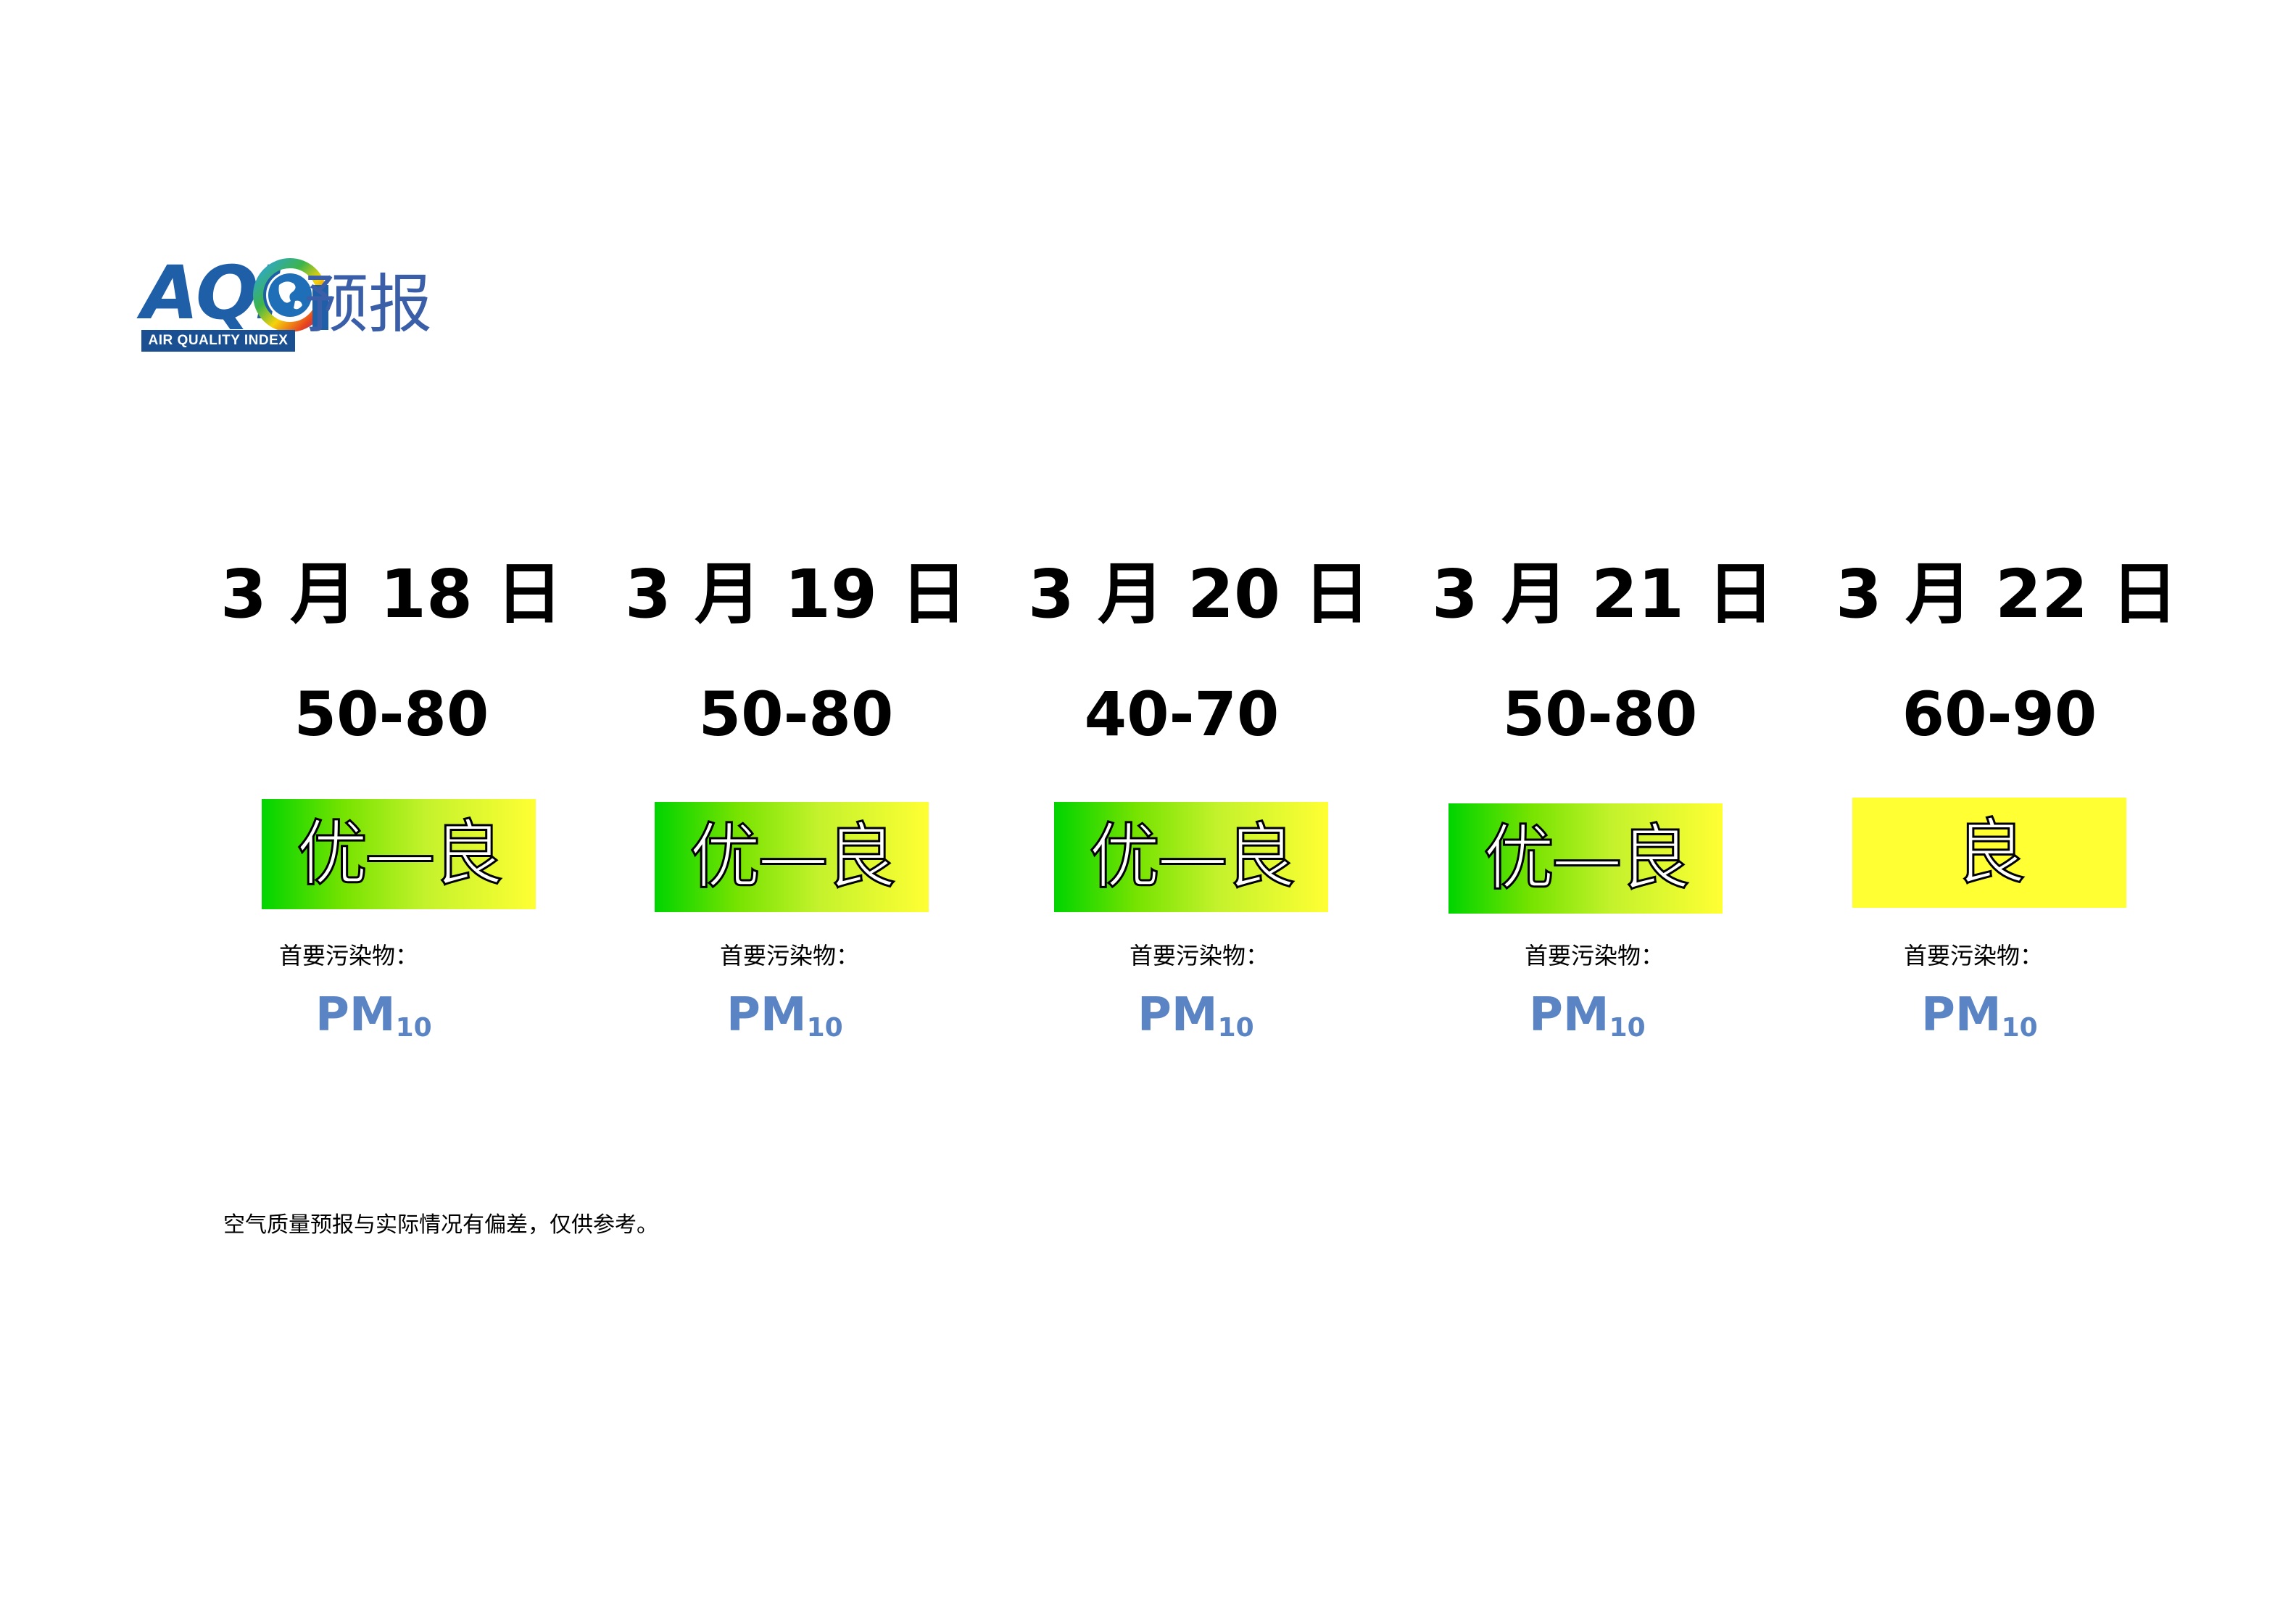 This screenshot has width=2296, height=1622. I want to click on forecast-day: 3 月 18 日 50-80 优—良 首要污染物： PM10, so click(391, 812).